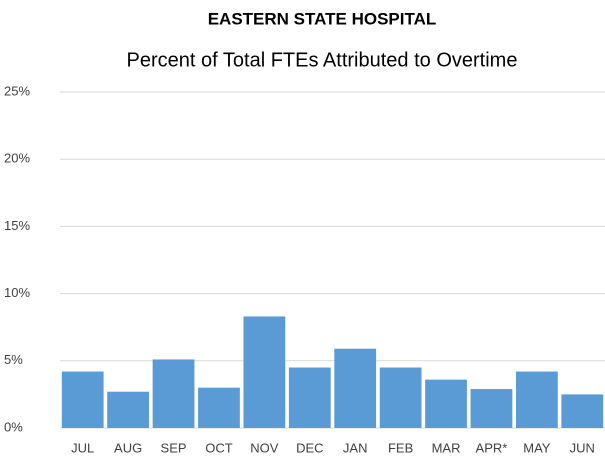 This screenshot has width=605, height=460. What do you see at coordinates (17, 90) in the screenshot?
I see `y-tick-label: 25%` at bounding box center [17, 90].